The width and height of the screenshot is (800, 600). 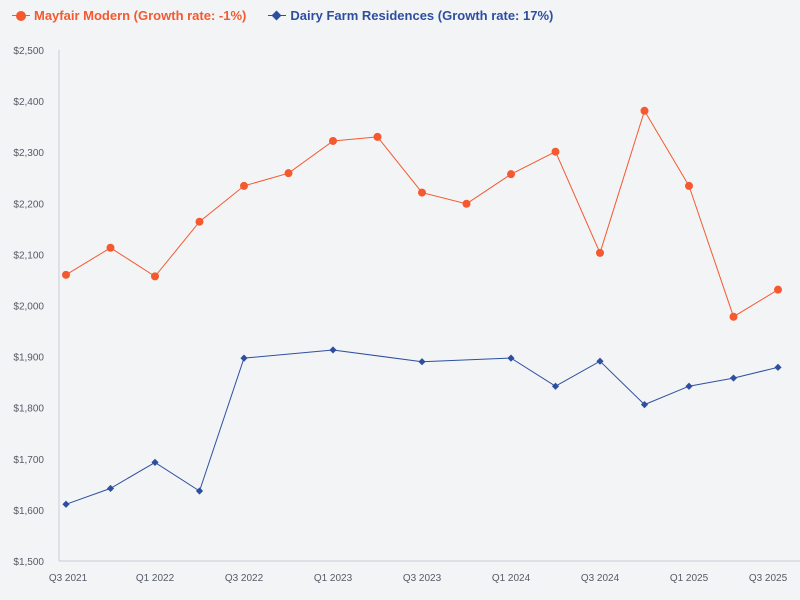 I want to click on y-tick-label: $2,300, so click(x=28, y=153).